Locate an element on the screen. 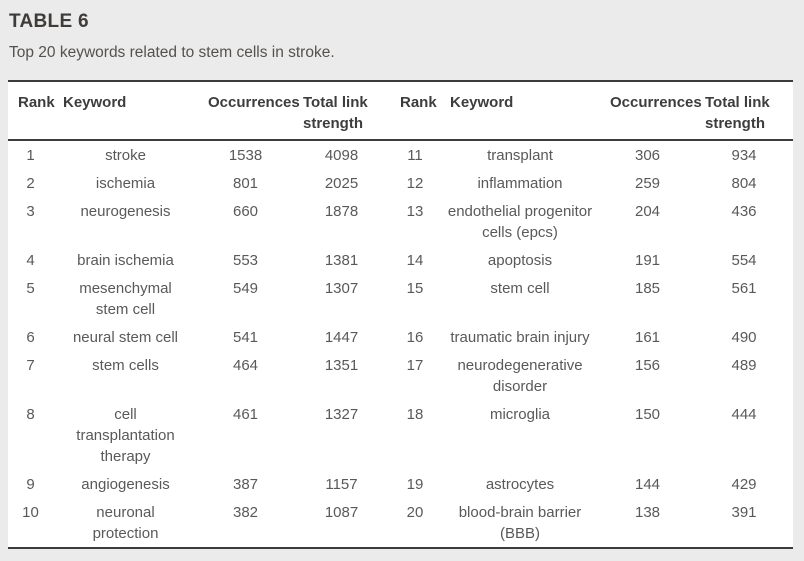 This screenshot has height=561, width=804. total-link-strength-cell: 1878 is located at coordinates (341, 211).